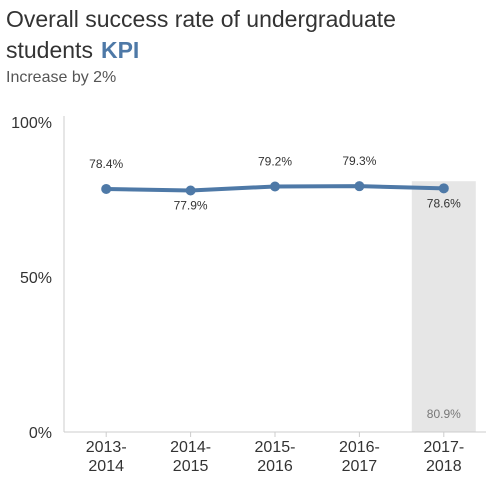  Describe the element at coordinates (359, 161) in the screenshot. I see `data-label: 79.3%` at that location.